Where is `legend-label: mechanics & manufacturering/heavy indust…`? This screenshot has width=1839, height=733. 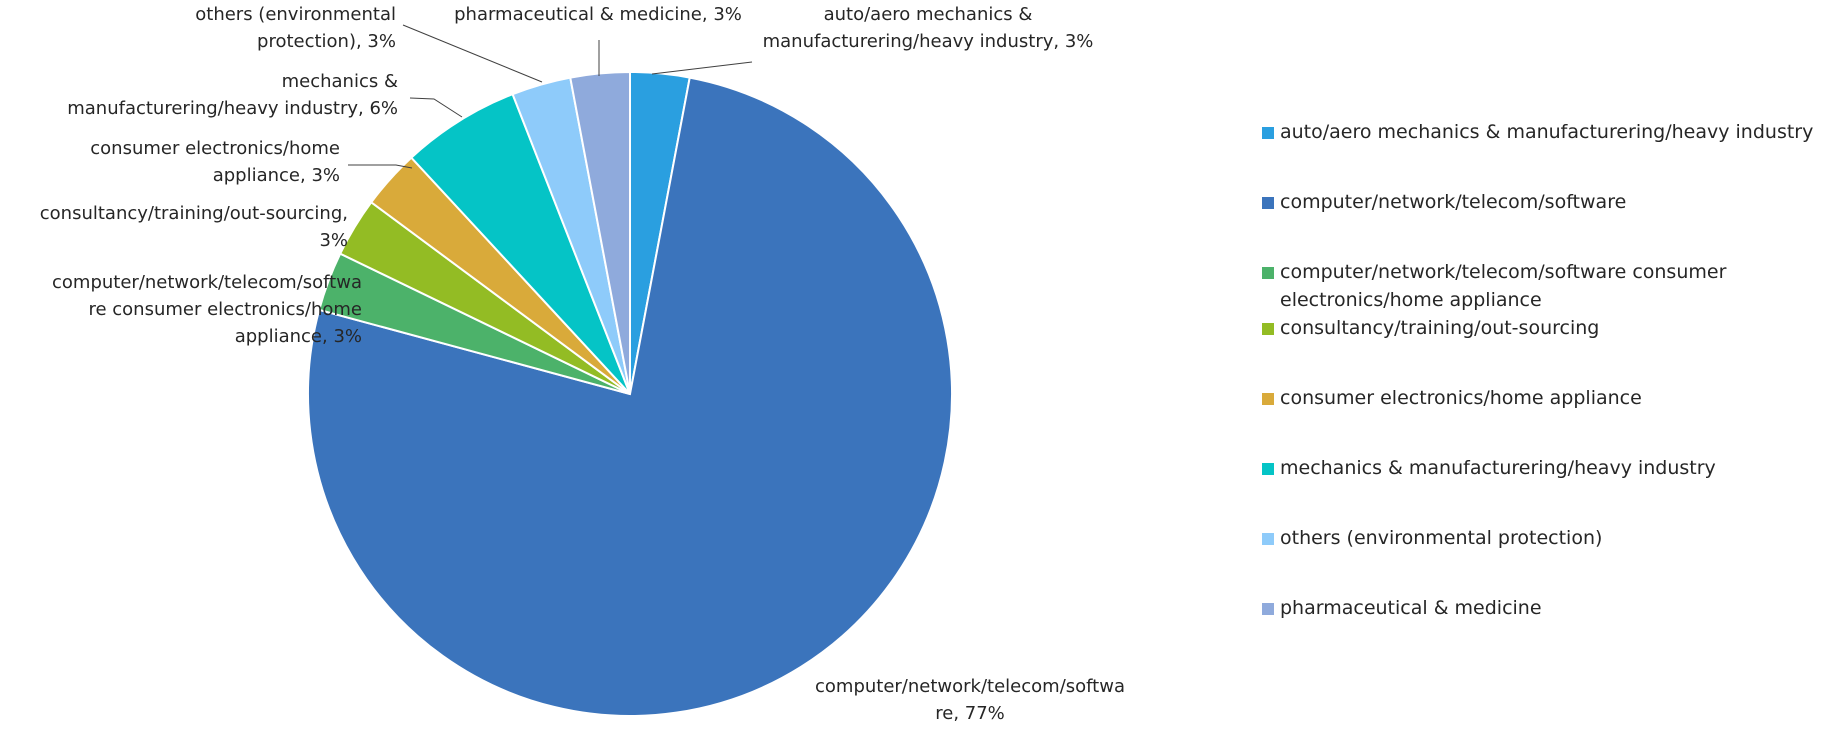
legend-label: mechanics & manufacturering/heavy indust… is located at coordinates (1498, 468).